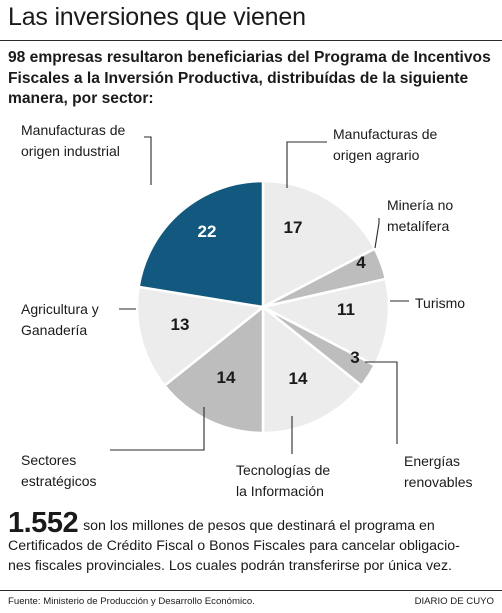  Describe the element at coordinates (48, 460) in the screenshot. I see `slice-category-label: Sectores` at that location.